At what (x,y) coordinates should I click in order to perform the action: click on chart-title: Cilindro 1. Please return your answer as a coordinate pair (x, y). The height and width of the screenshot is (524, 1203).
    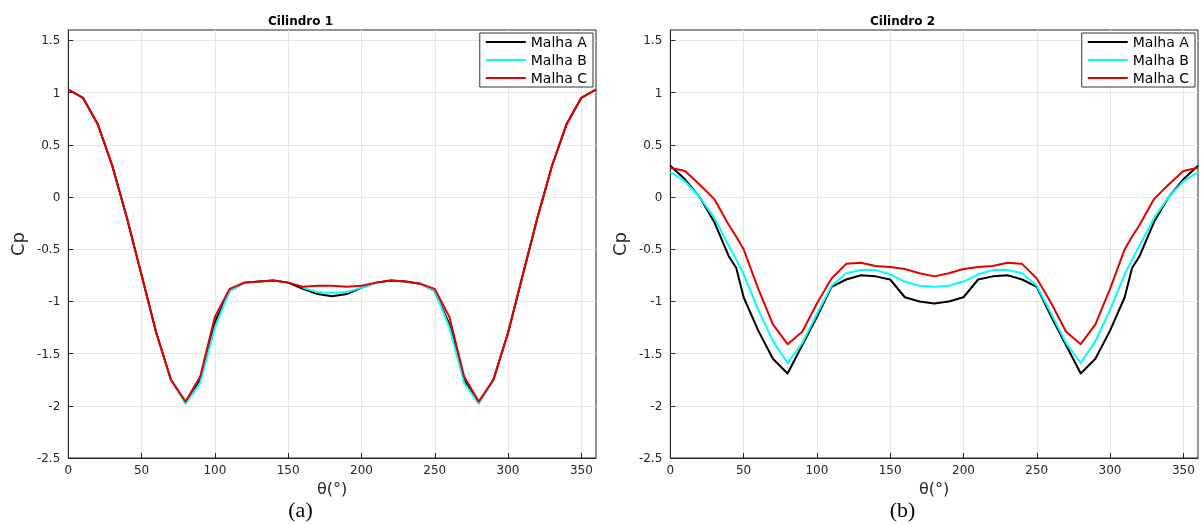
    Looking at the image, I should click on (300, 21).